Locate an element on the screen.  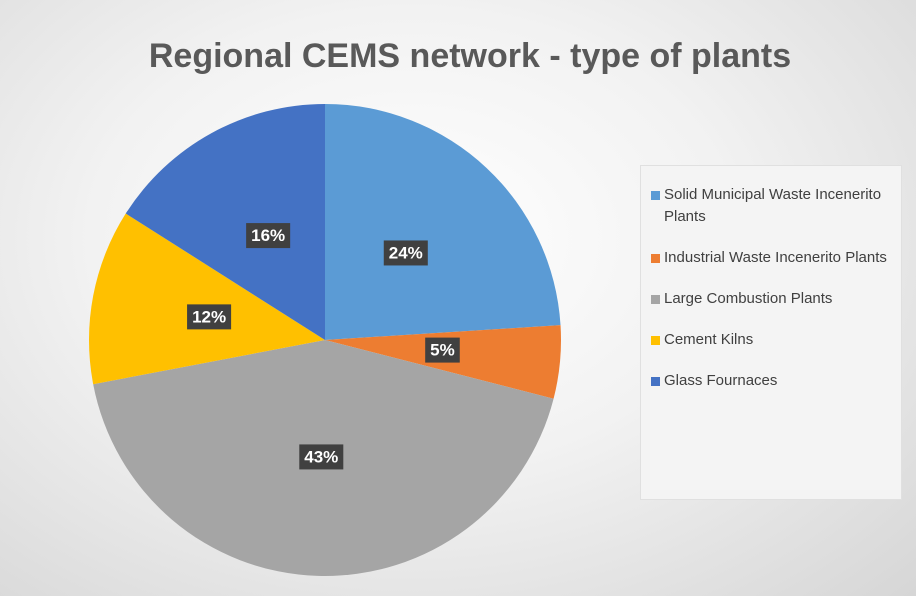
data-label: 43% is located at coordinates (321, 457).